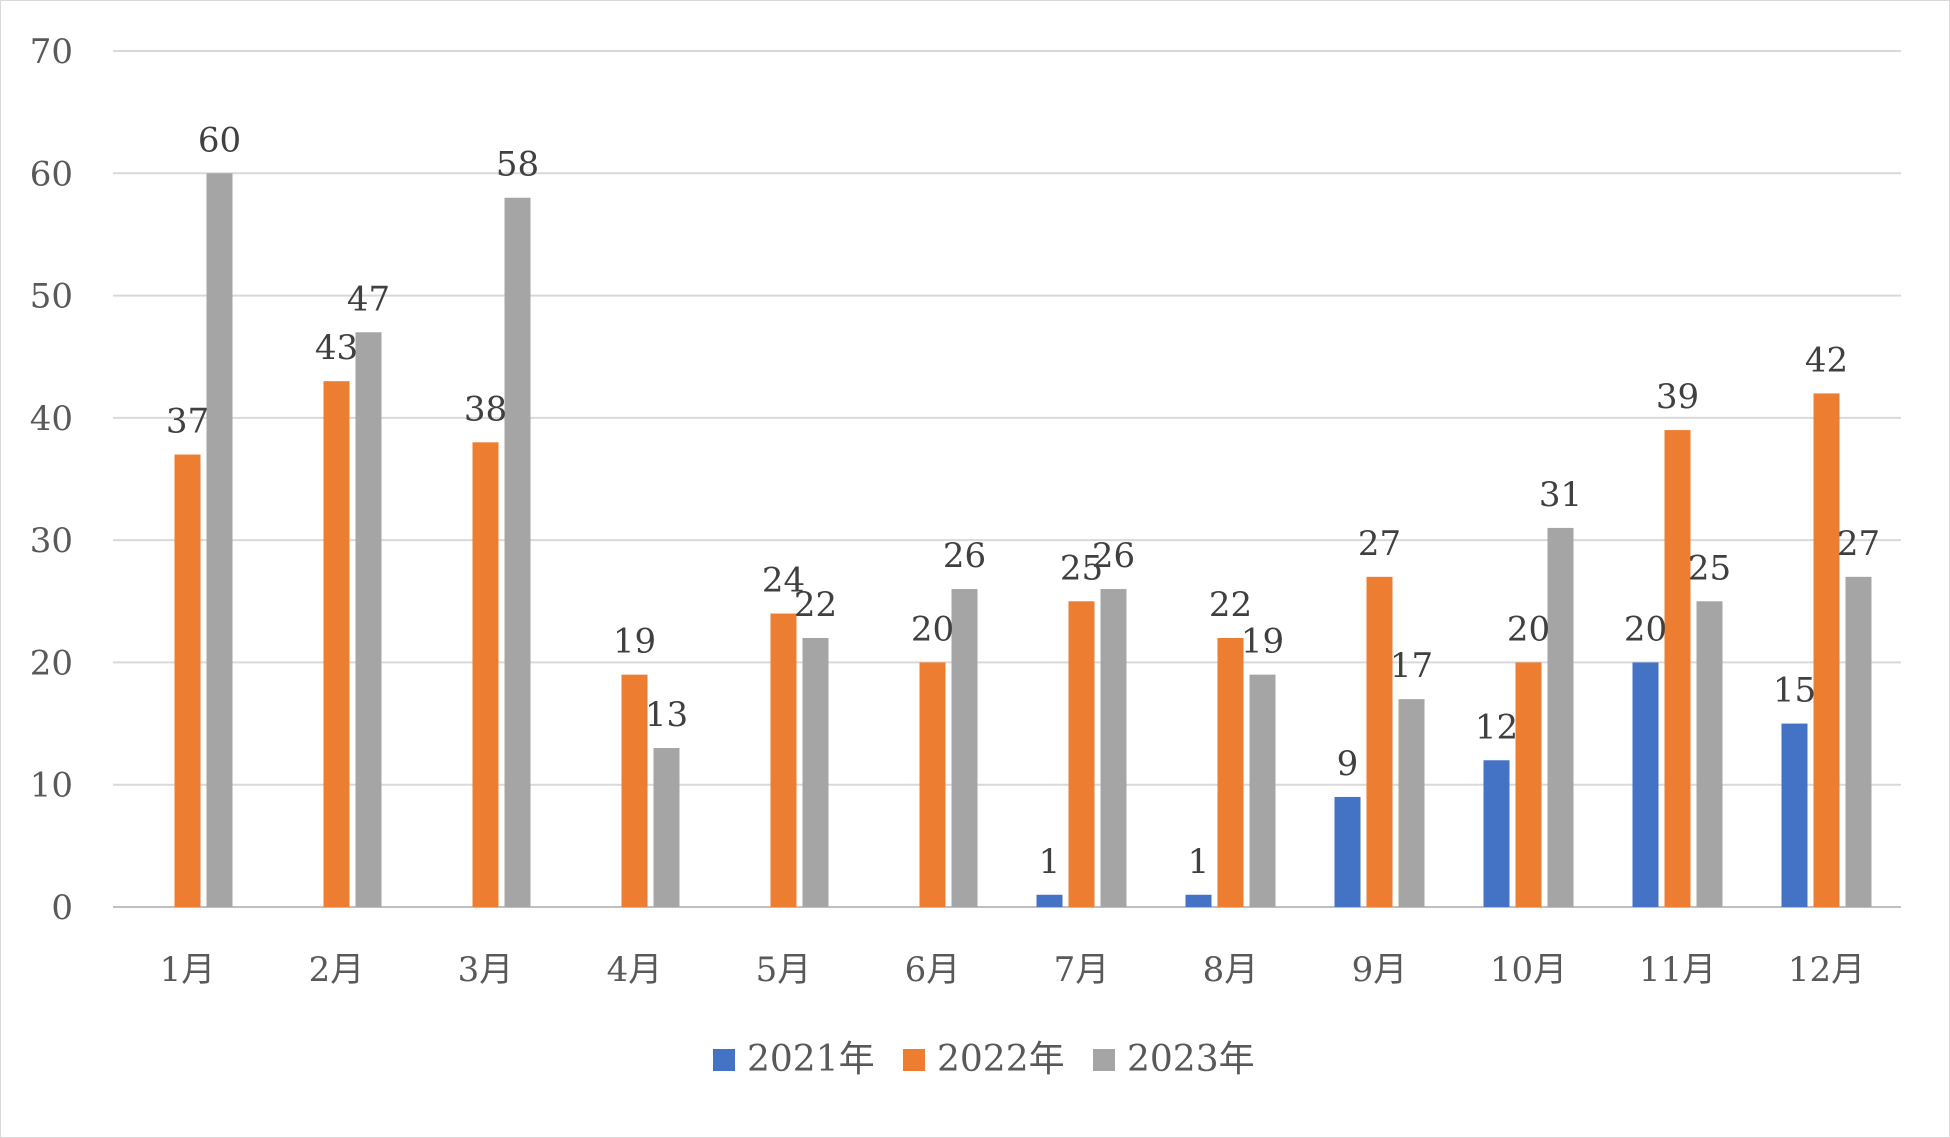  What do you see at coordinates (1231, 970) in the screenshot?
I see `x-tick-label: 8月` at bounding box center [1231, 970].